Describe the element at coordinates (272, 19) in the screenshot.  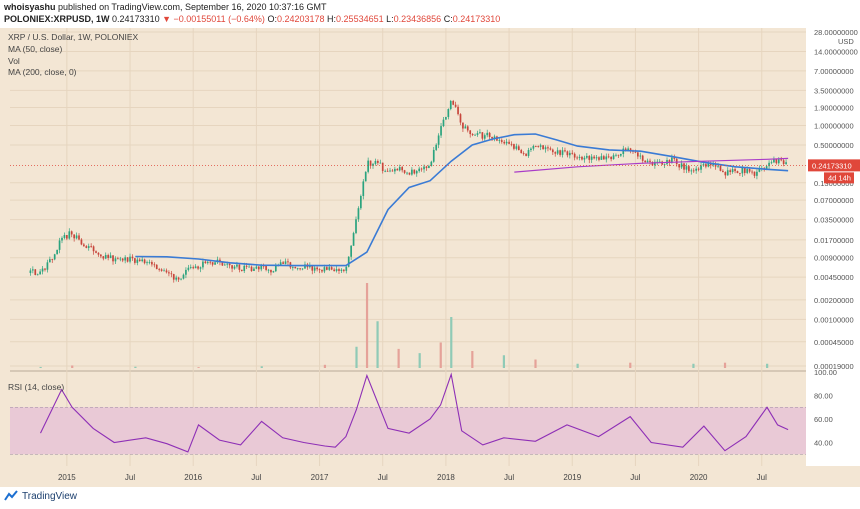
I see `open-label: O:` at that location.